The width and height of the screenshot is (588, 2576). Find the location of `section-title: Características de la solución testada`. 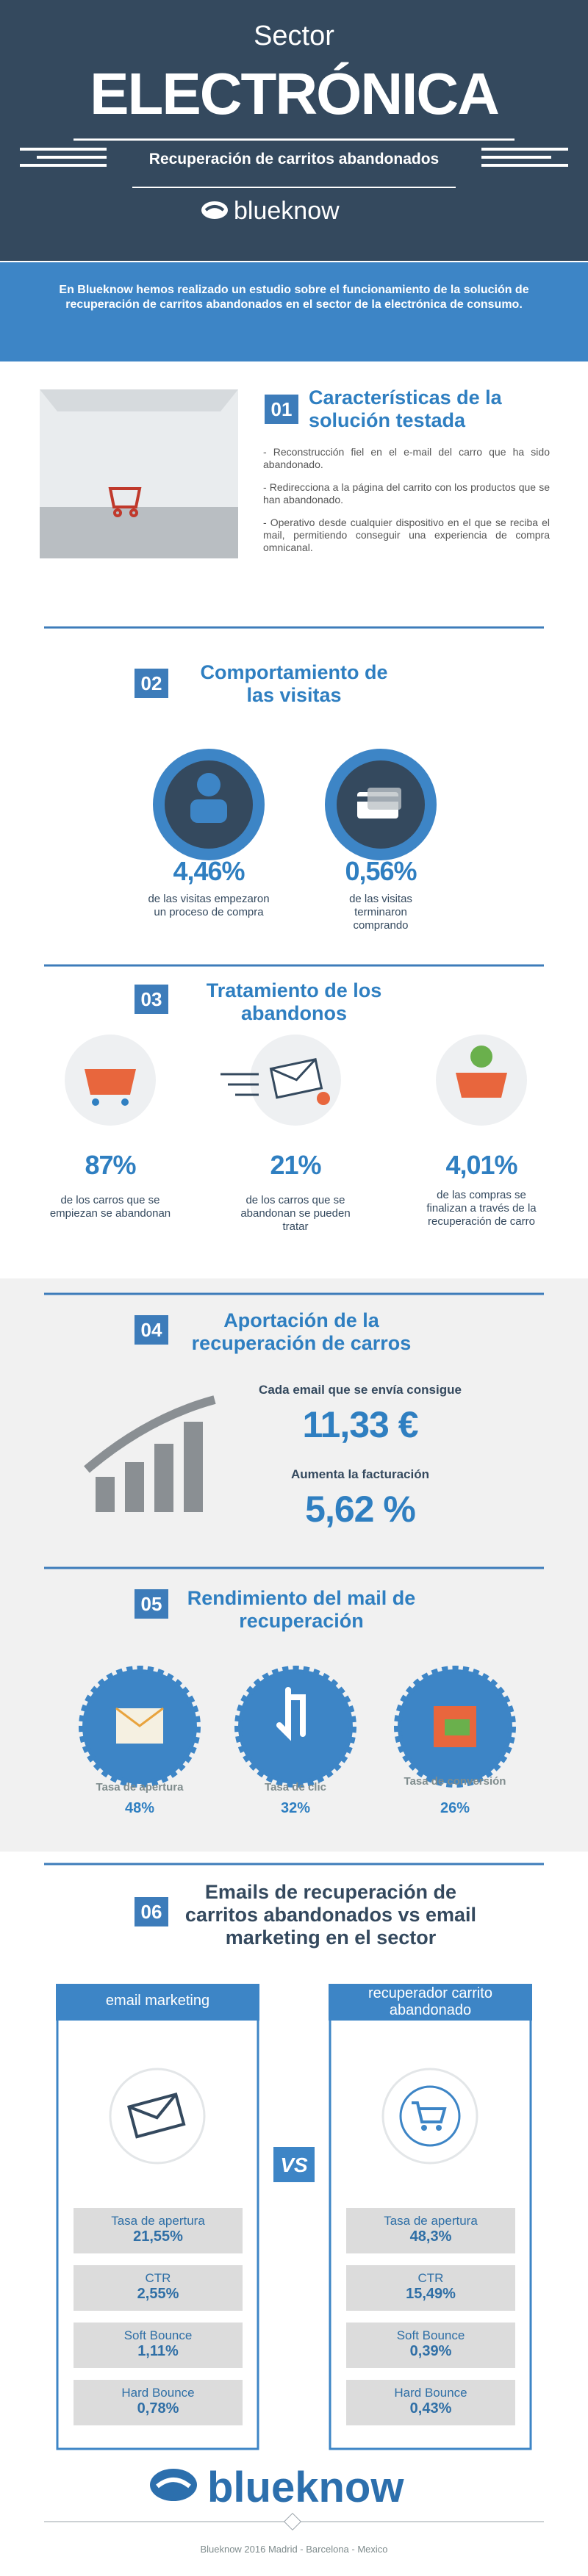

section-title: Características de la solución testada is located at coordinates (405, 408).